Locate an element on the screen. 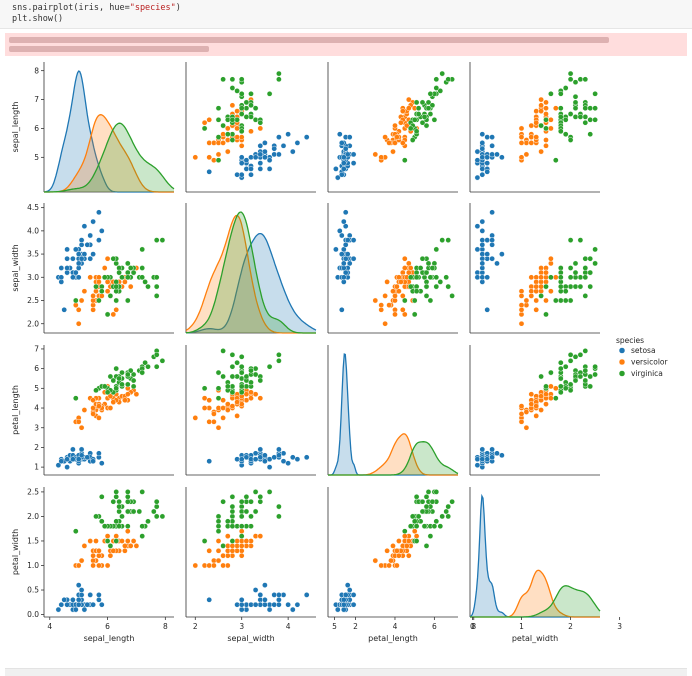 The width and height of the screenshot is (692, 676). y-tick-label: 7 is located at coordinates (36, 349).